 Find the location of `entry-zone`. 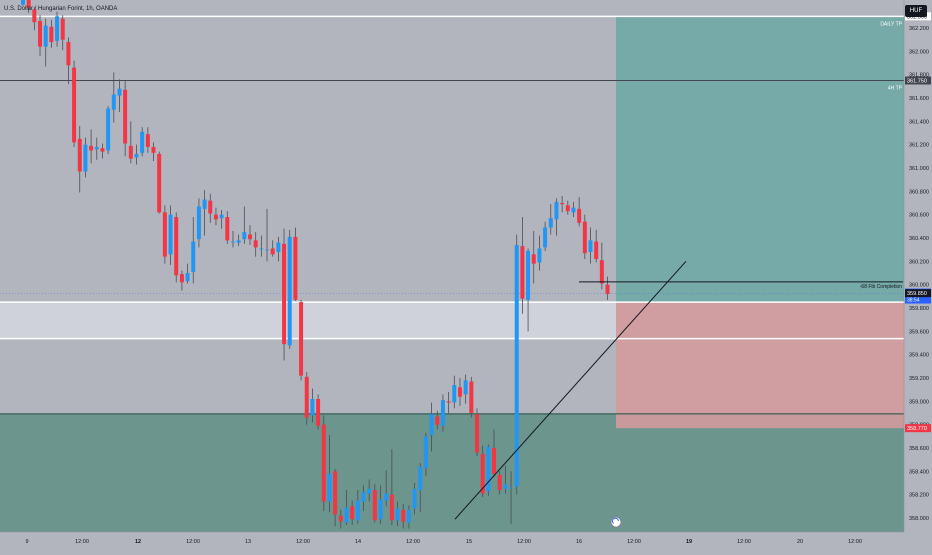

entry-zone is located at coordinates (308, 320).